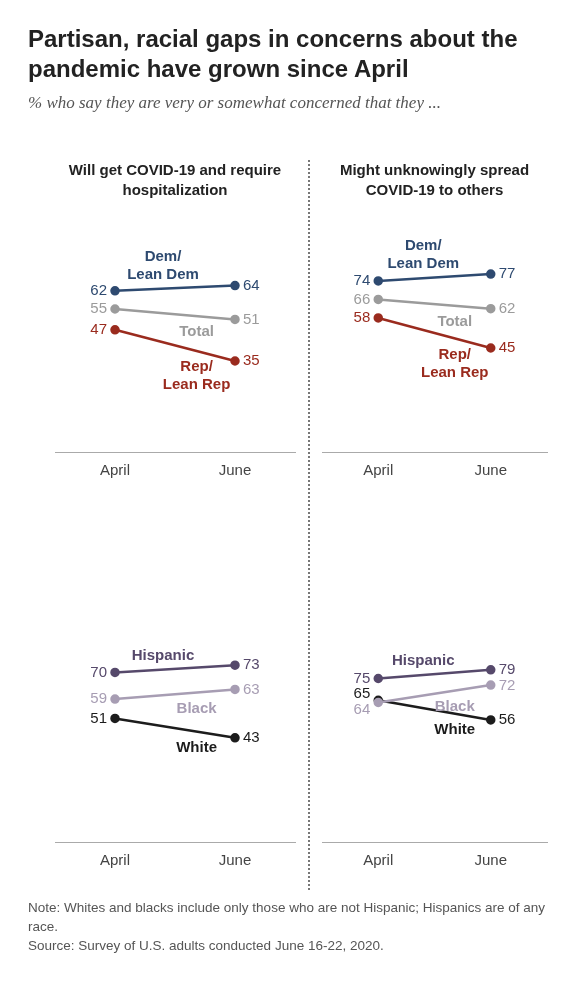 The image size is (574, 1005). I want to click on chart-title: Will get COVID-19 and require hospitalization, so click(175, 180).